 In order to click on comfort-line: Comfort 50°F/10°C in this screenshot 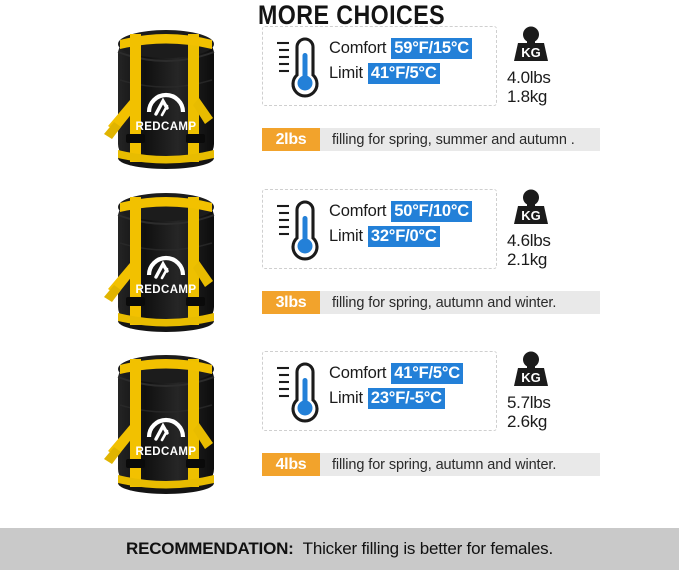, I will do `click(410, 211)`.